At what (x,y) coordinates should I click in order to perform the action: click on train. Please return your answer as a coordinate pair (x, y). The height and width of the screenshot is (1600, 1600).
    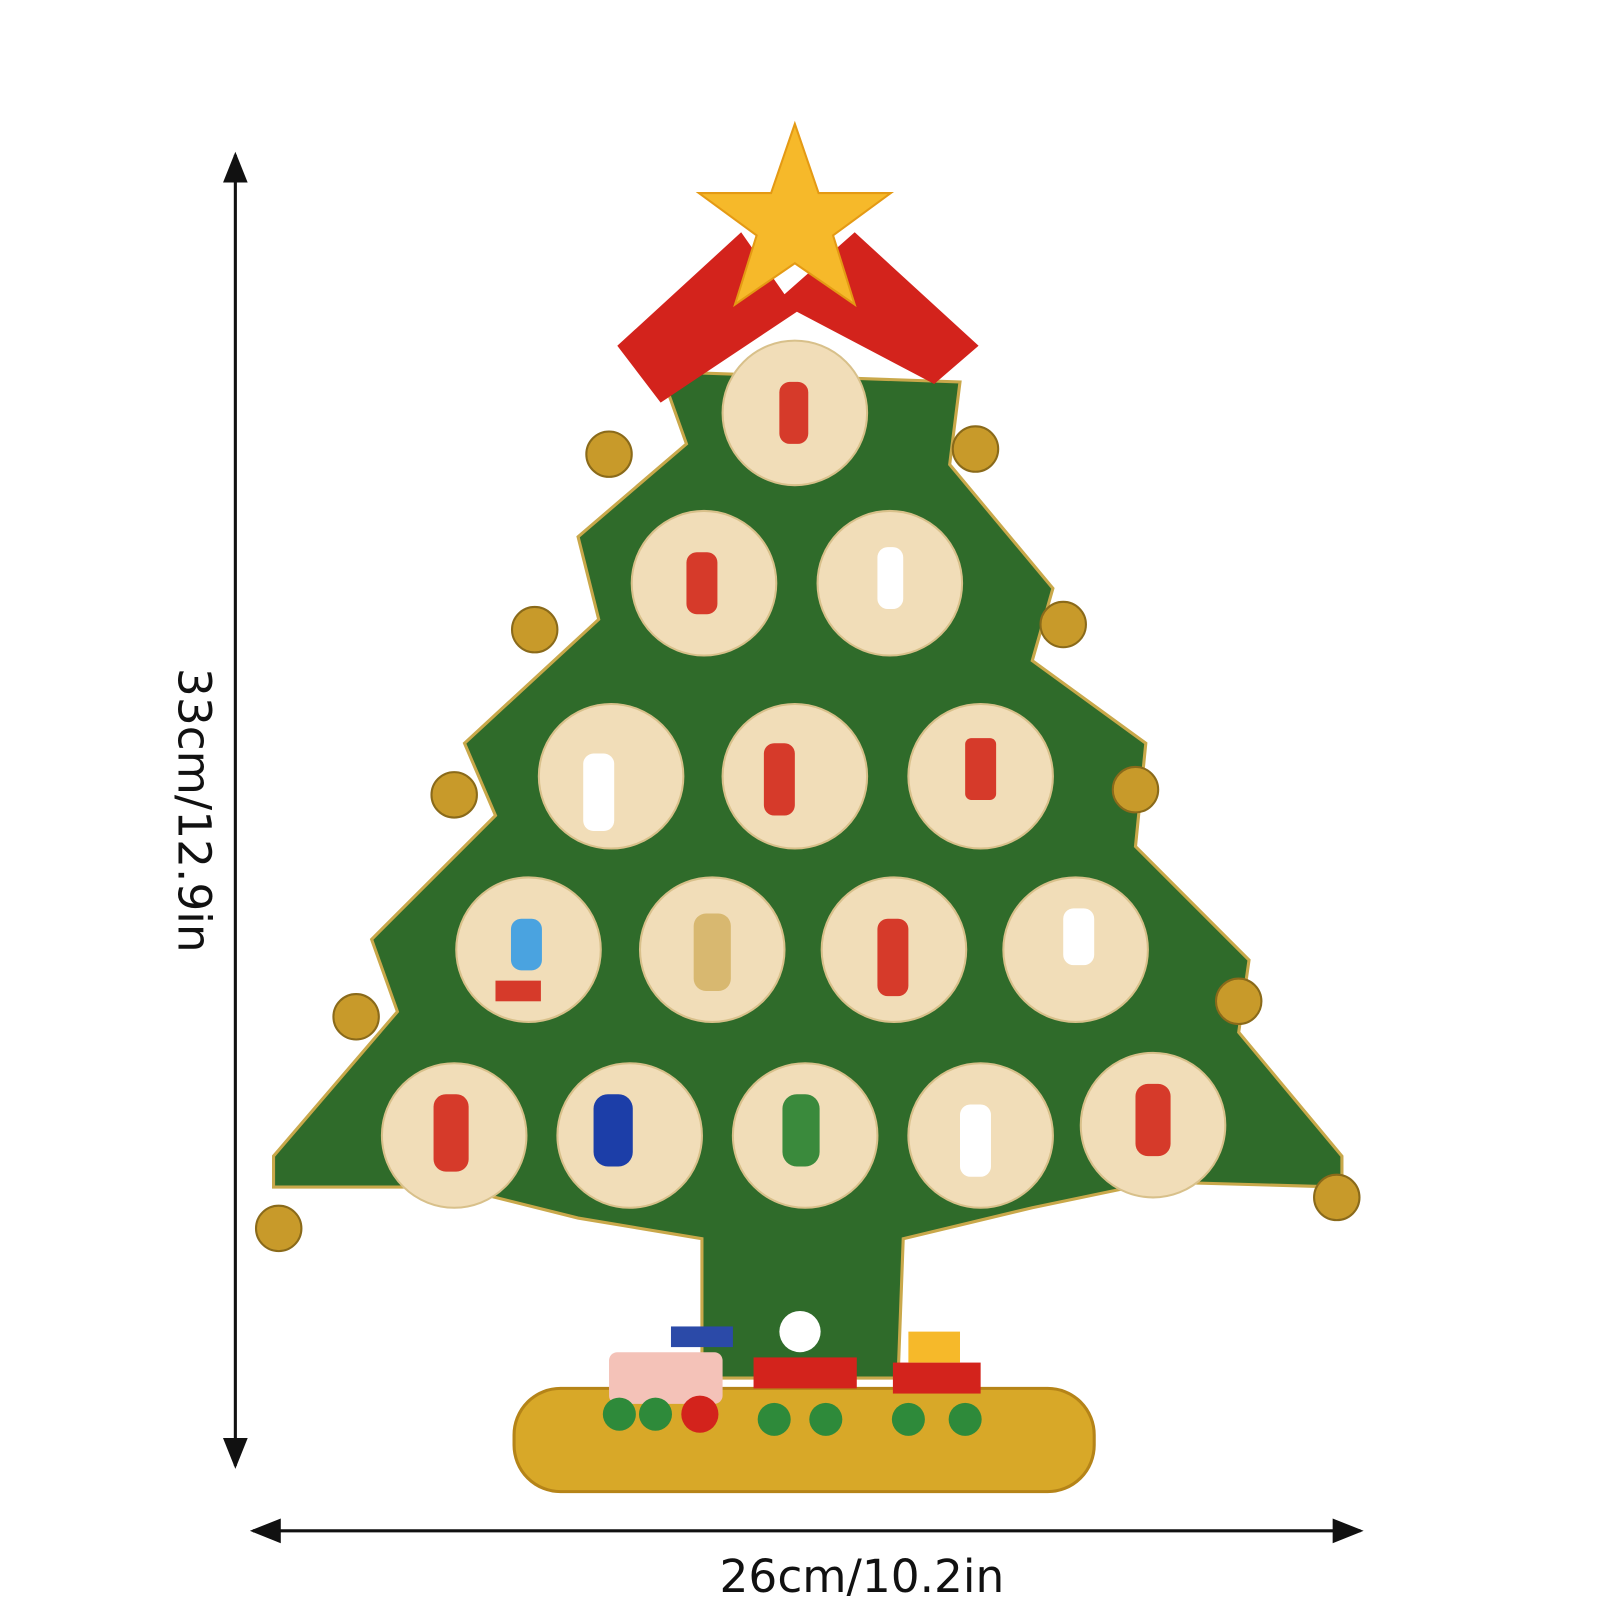
    Looking at the image, I should click on (792, 1373).